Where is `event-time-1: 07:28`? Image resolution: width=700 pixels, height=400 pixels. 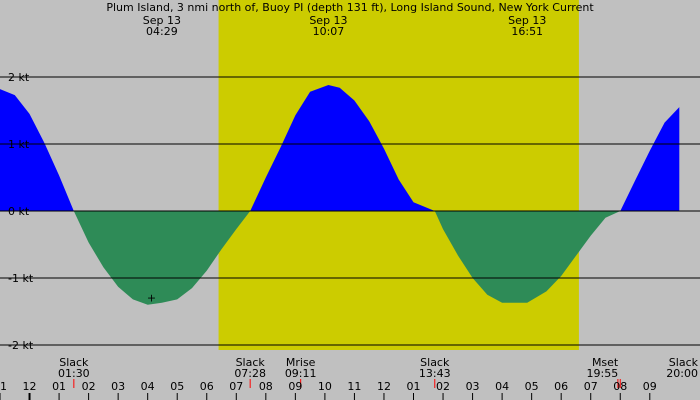 event-time-1: 07:28 is located at coordinates (250, 373).